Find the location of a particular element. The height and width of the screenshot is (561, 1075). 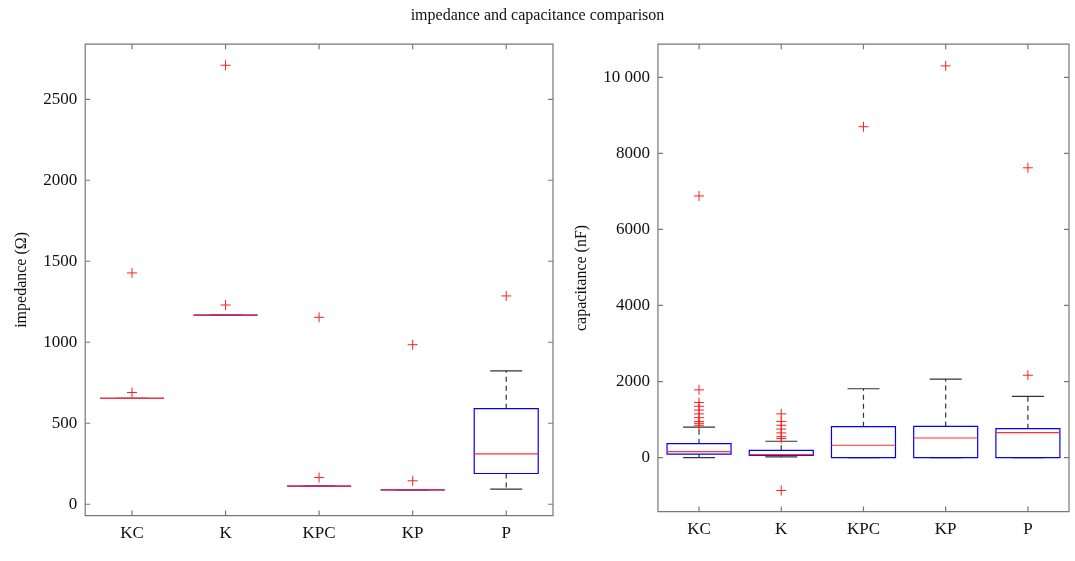

y-tick-label: 8000 is located at coordinates (632, 152).